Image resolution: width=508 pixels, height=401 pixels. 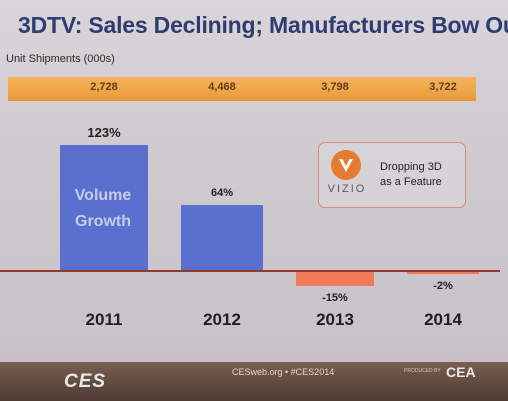 I want to click on bar-annotation: Volume Growth, so click(x=103, y=209).